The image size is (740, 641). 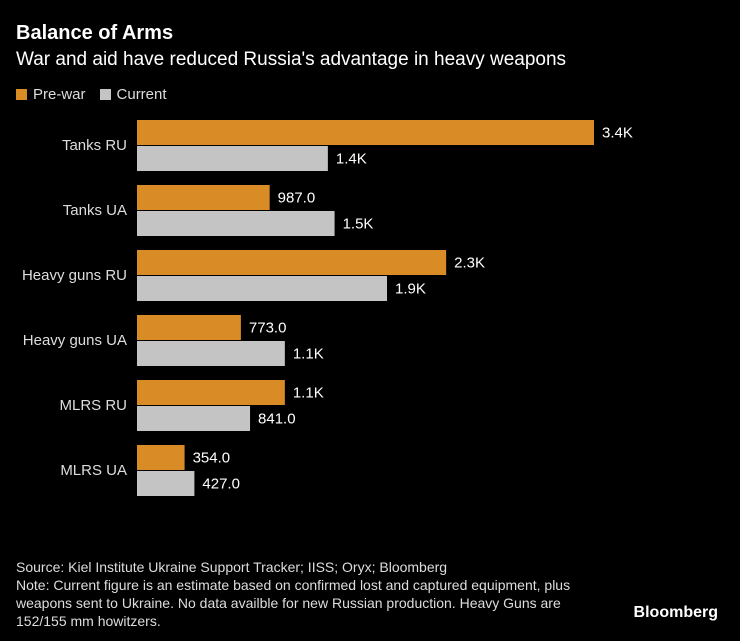 I want to click on data-label: 1.9K, so click(x=410, y=289).